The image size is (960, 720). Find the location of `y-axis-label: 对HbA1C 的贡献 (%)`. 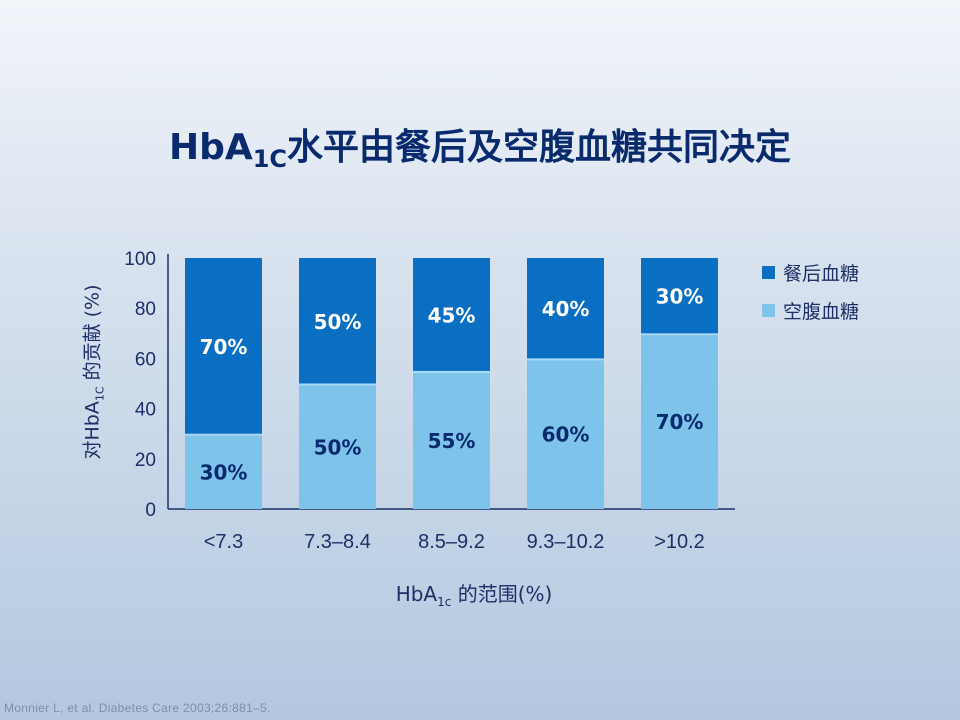

y-axis-label: 对HbA1C 的贡献 (%) is located at coordinates (94, 372).